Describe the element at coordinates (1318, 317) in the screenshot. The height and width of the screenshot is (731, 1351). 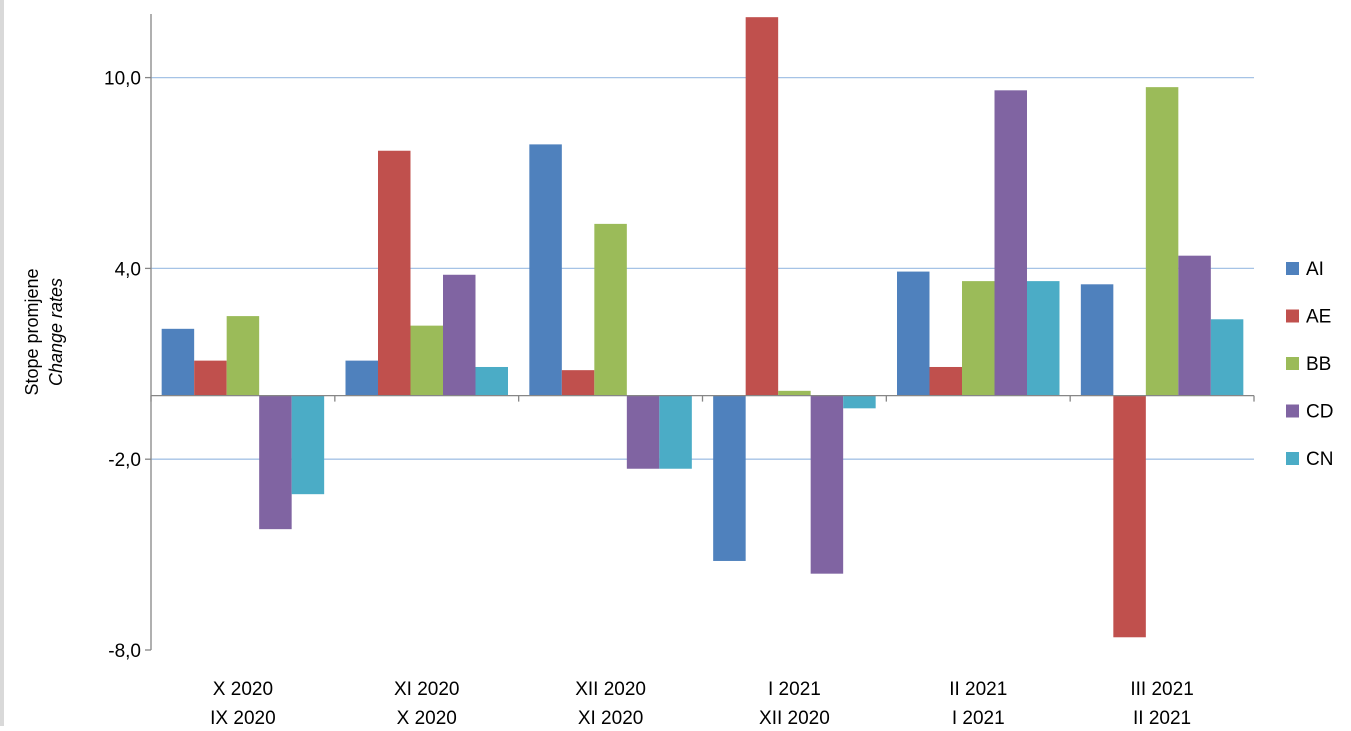
I see `legend-label-ae: AE` at that location.